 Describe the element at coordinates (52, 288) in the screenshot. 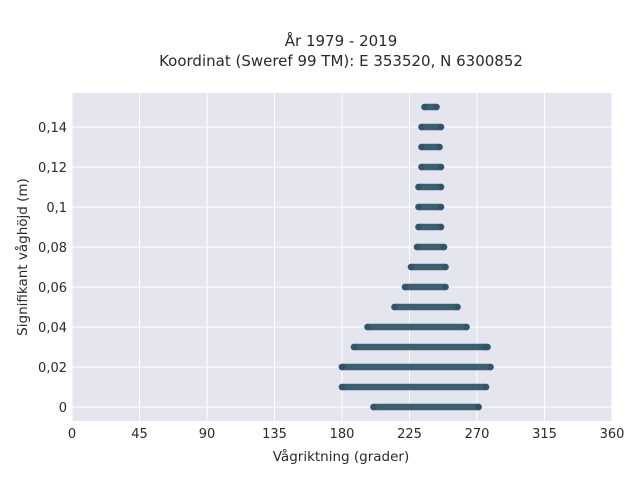

I see `y-tick-label: 0,06` at that location.